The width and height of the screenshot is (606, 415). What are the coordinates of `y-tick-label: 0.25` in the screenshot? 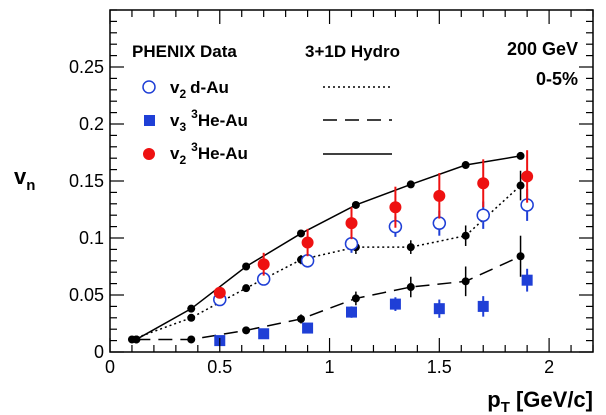 It's located at (86, 67).